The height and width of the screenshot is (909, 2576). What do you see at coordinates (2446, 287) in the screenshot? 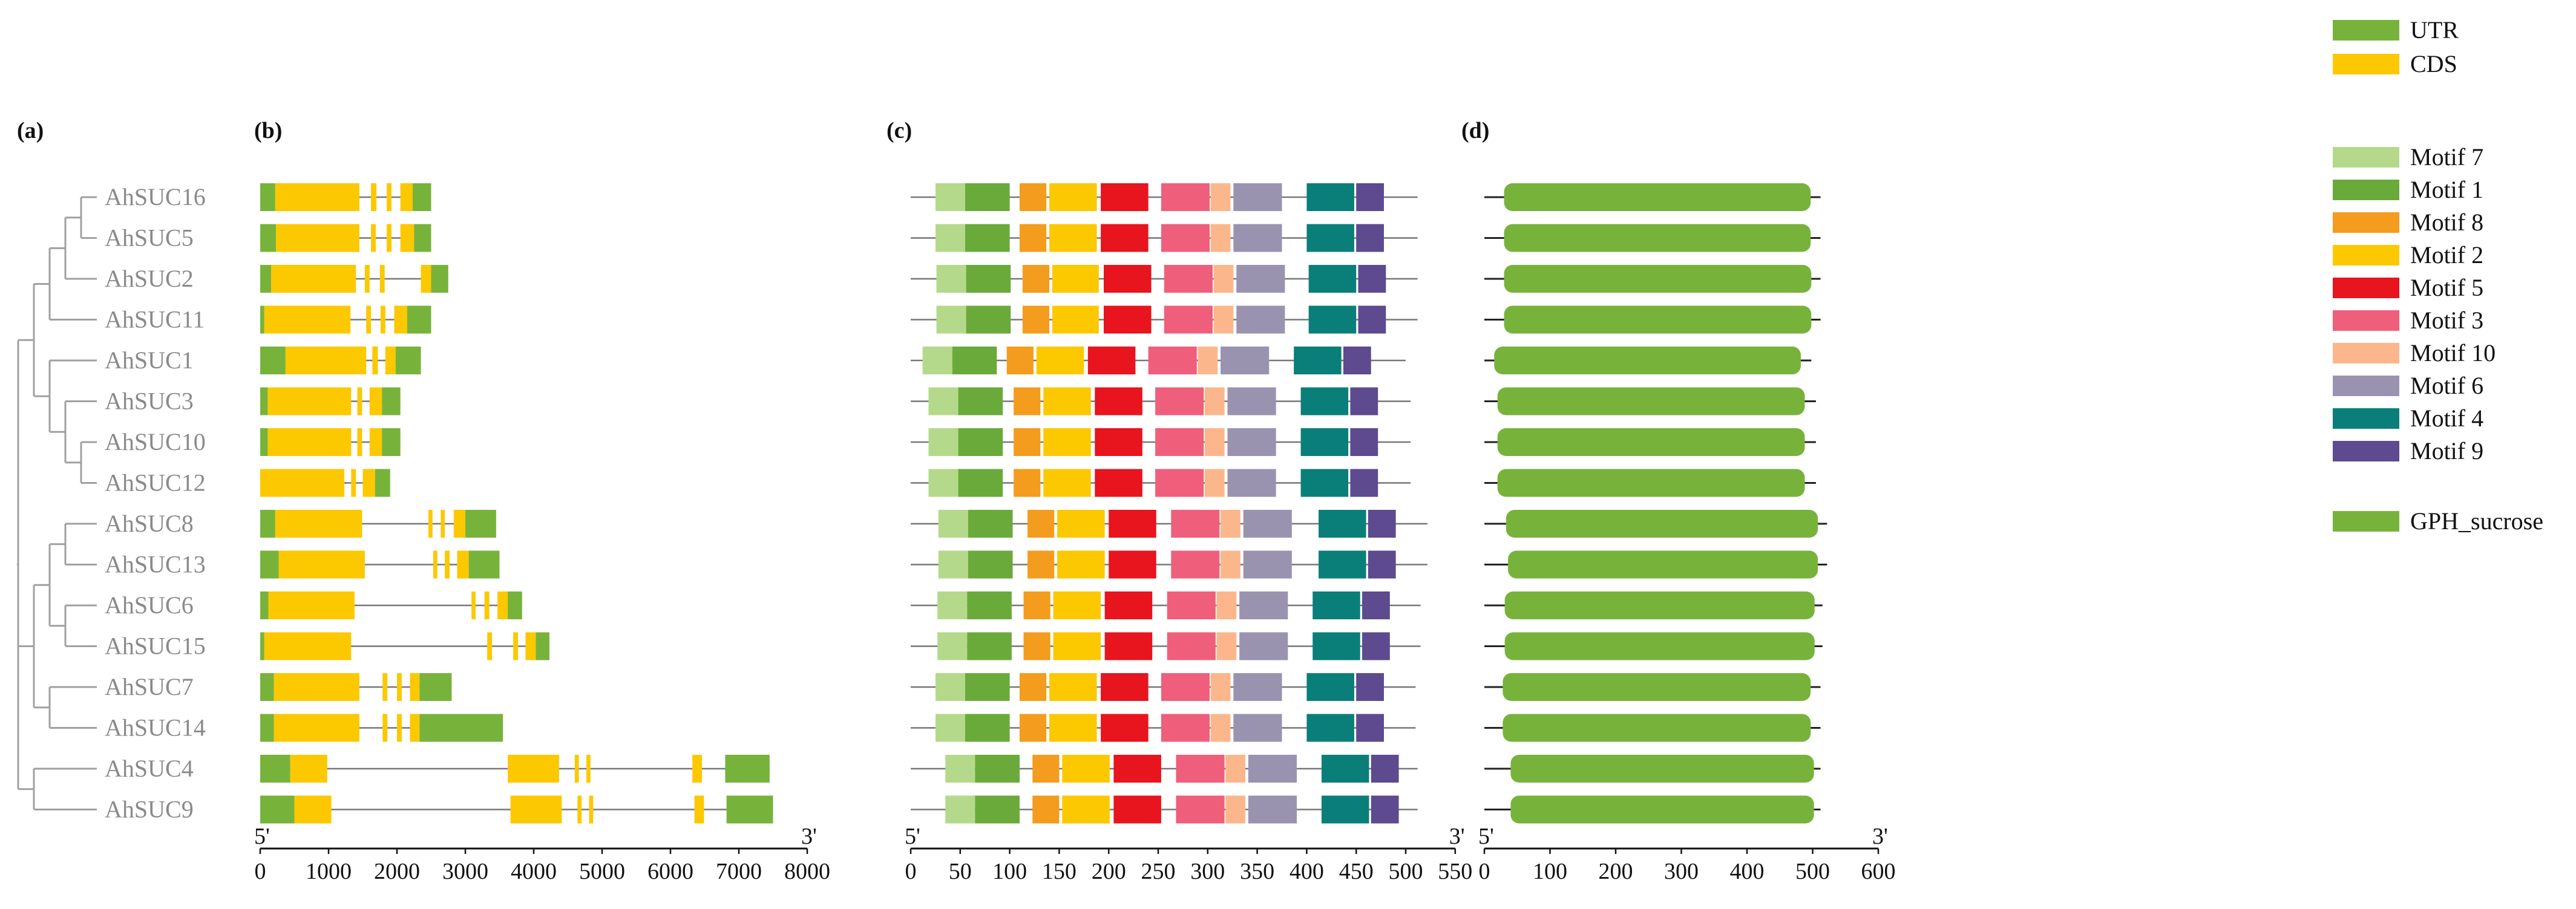
I see `legend-motif-label: Motif 5` at bounding box center [2446, 287].